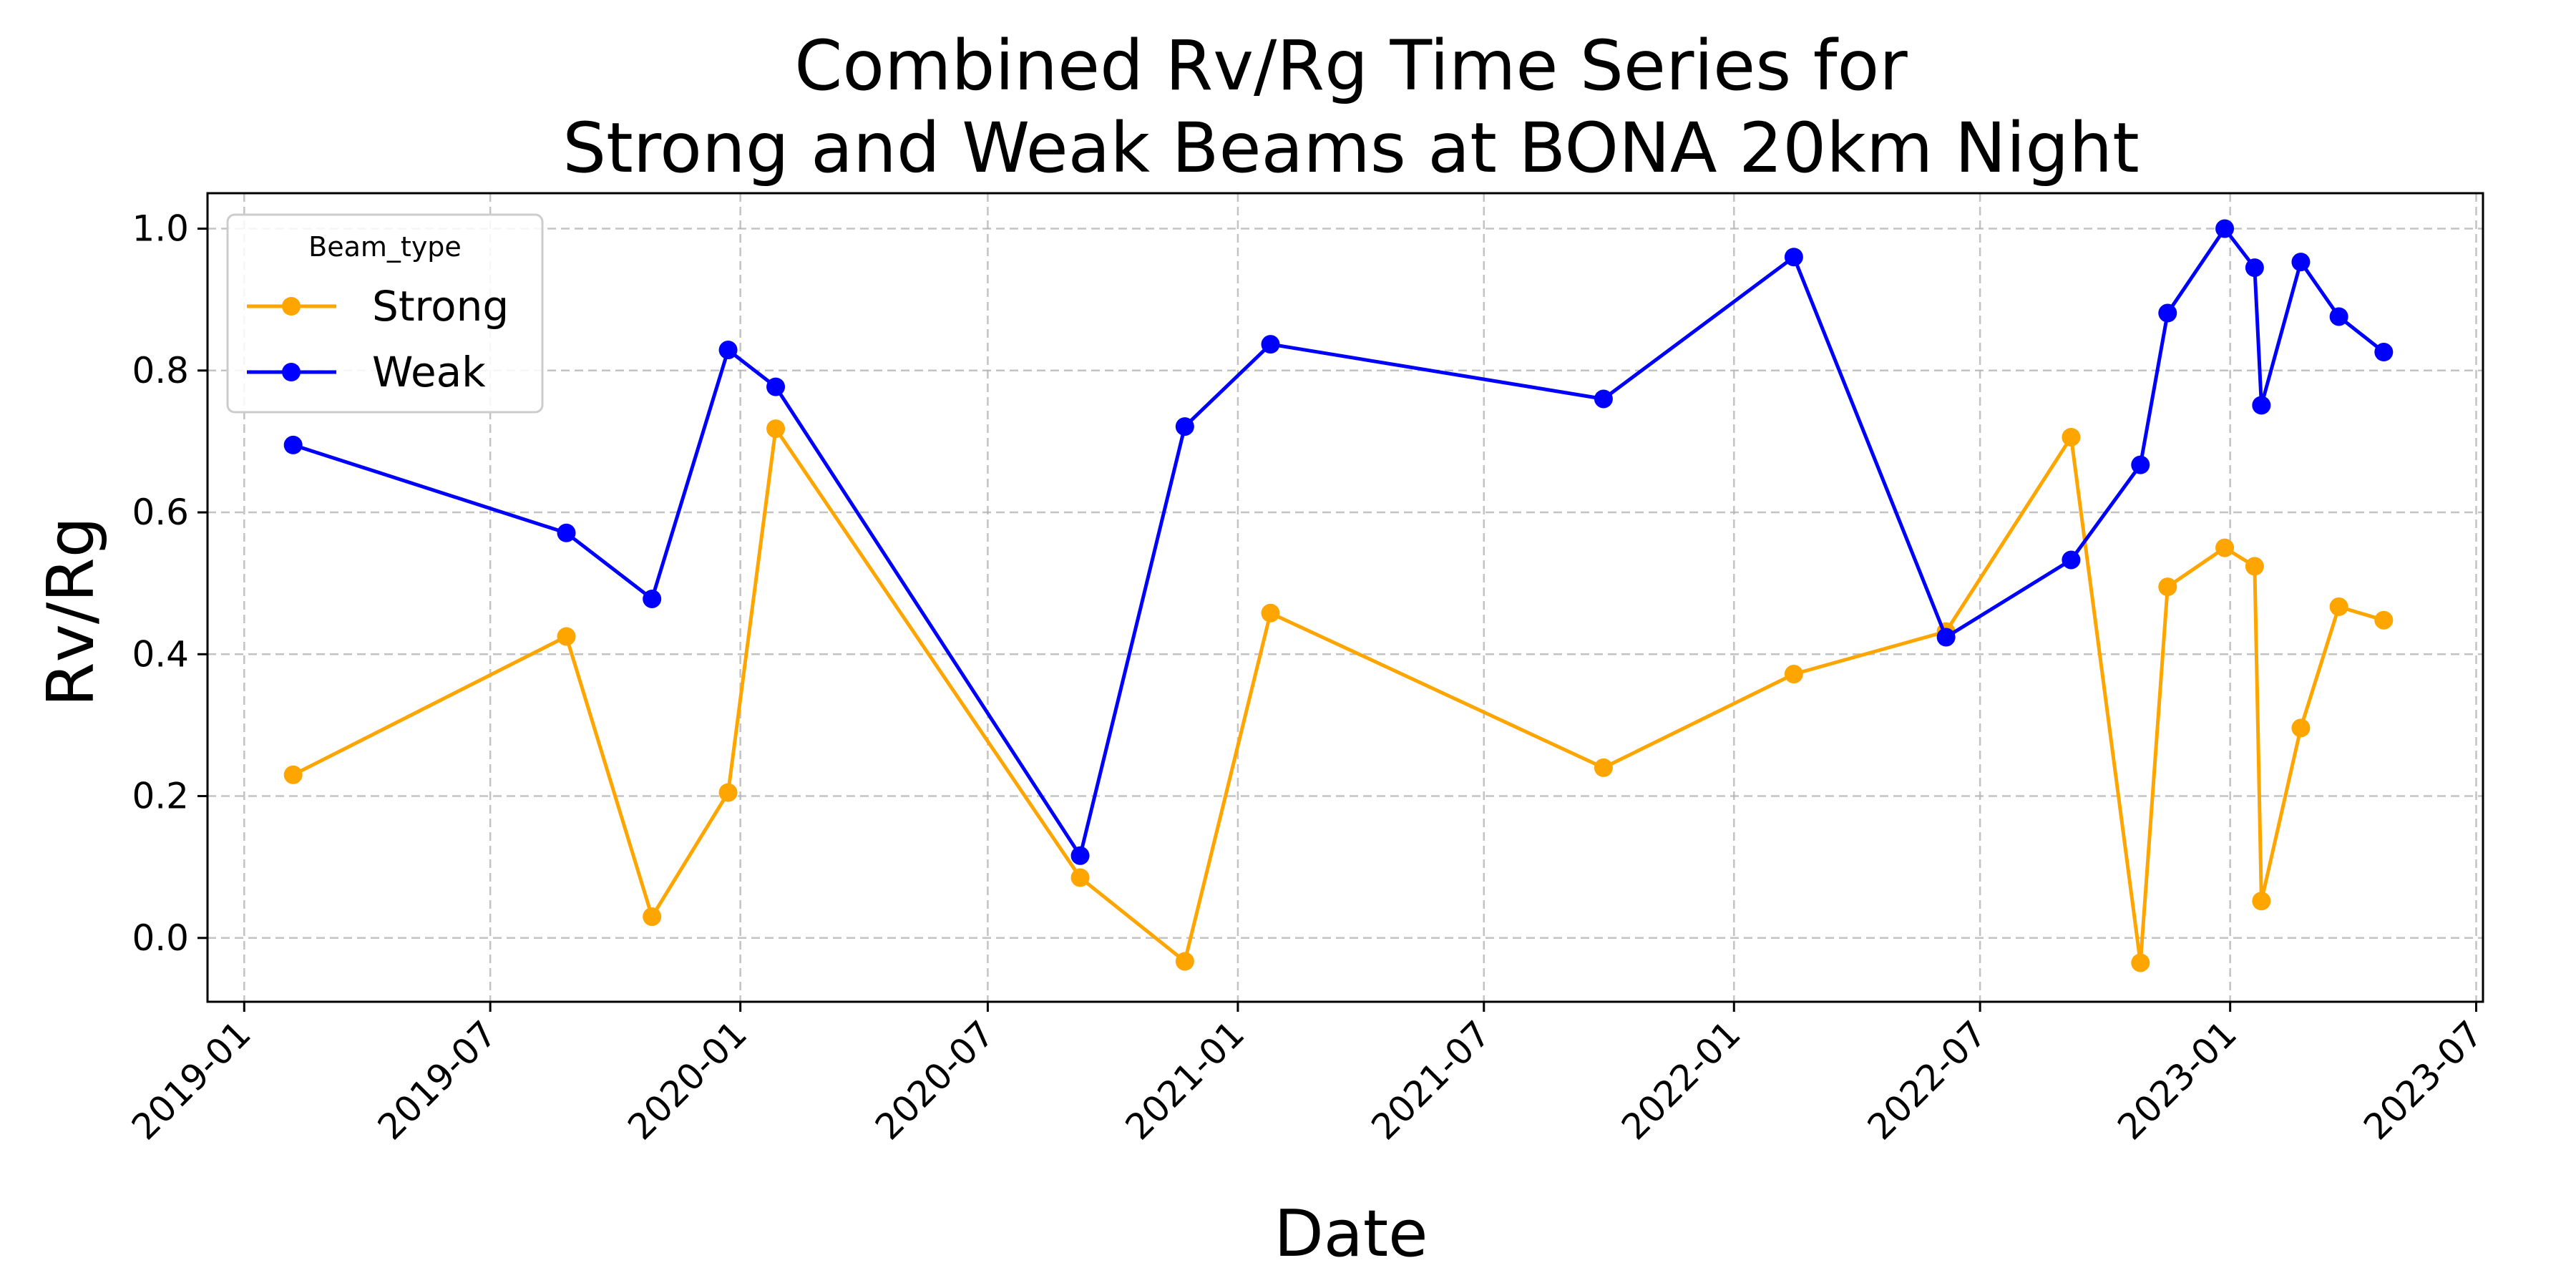 This screenshot has width=2576, height=1288. I want to click on legend-title: Beam_type, so click(385, 247).